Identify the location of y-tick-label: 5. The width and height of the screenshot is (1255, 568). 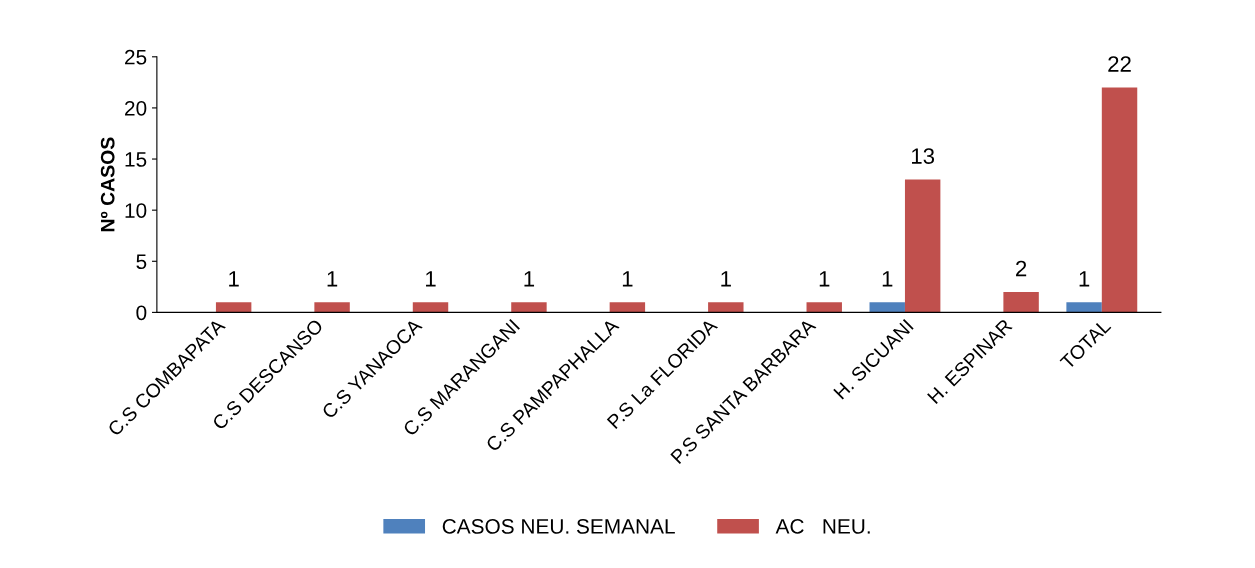
(141, 262).